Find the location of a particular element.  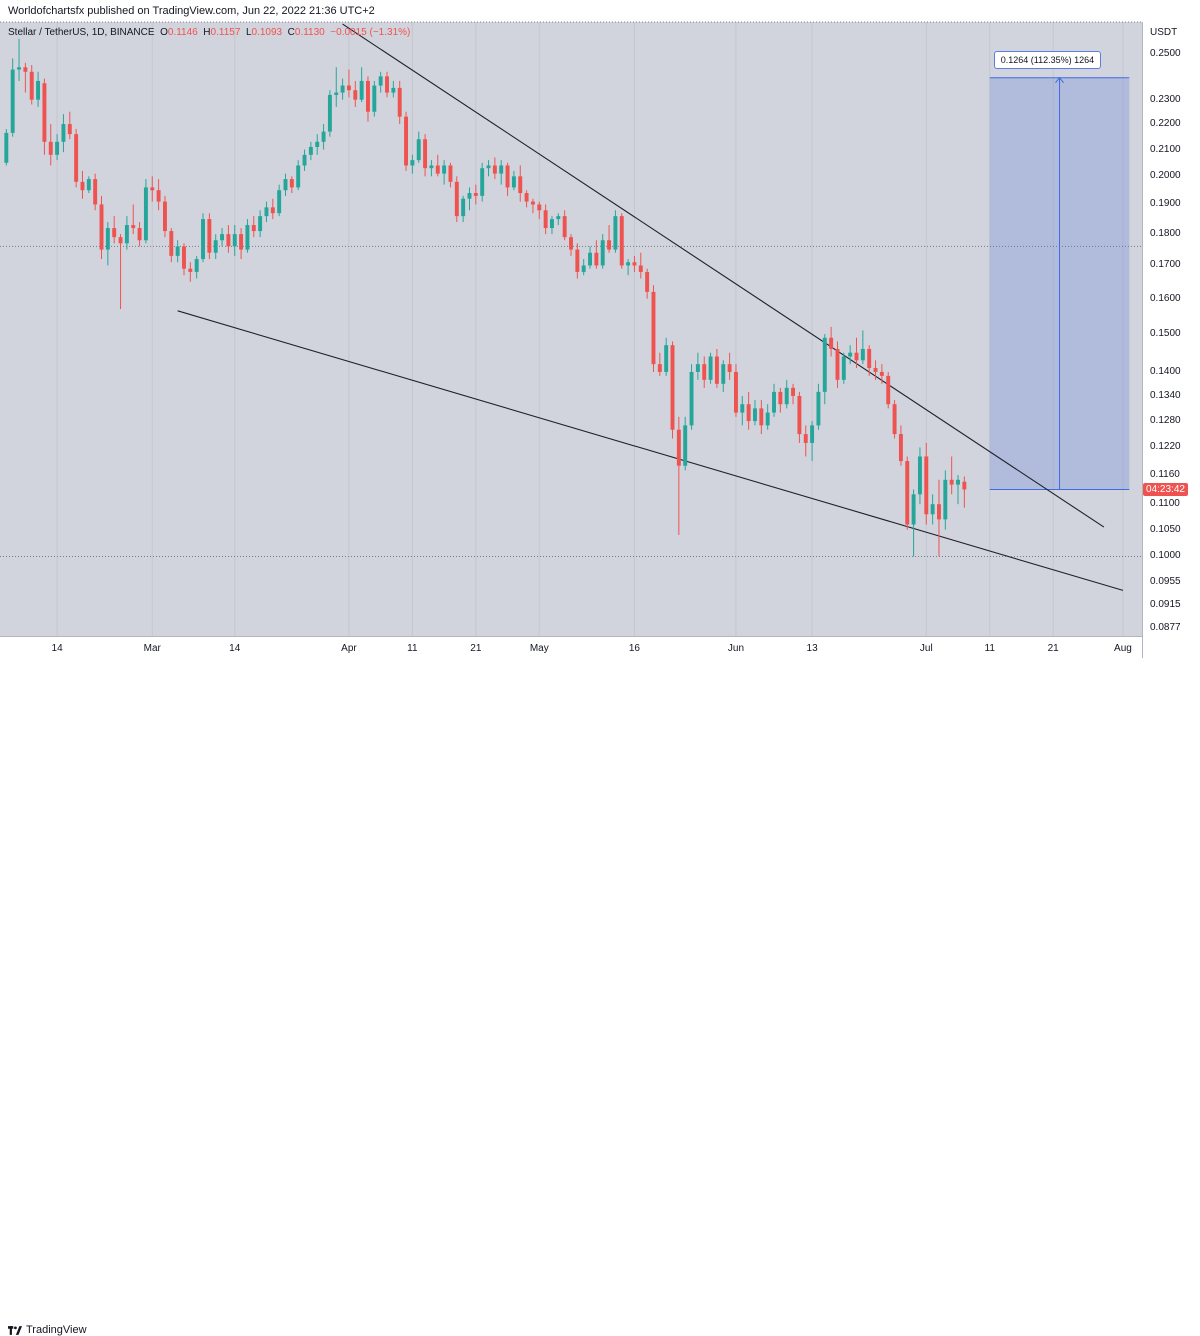

price-tick-label: 0.1100 is located at coordinates (1165, 504).